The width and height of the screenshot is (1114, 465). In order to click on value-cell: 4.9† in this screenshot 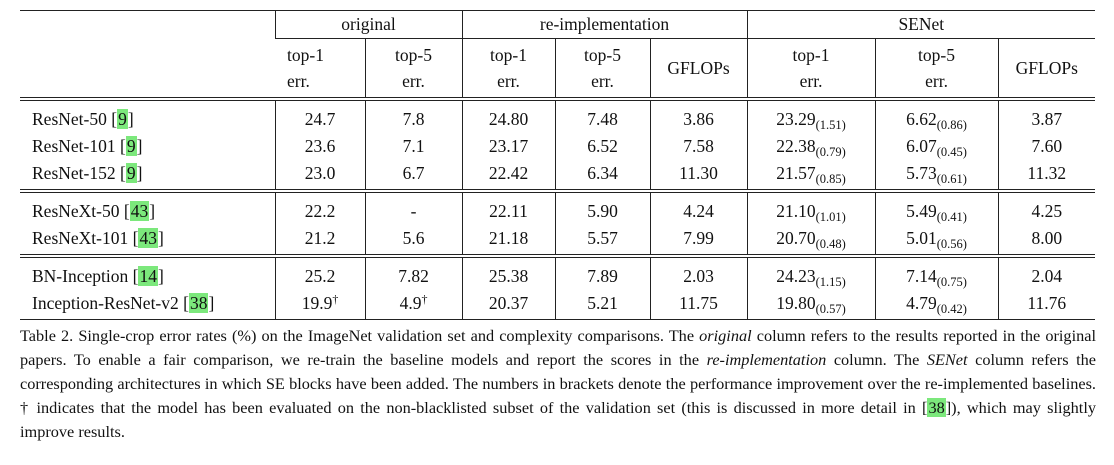, I will do `click(413, 304)`.